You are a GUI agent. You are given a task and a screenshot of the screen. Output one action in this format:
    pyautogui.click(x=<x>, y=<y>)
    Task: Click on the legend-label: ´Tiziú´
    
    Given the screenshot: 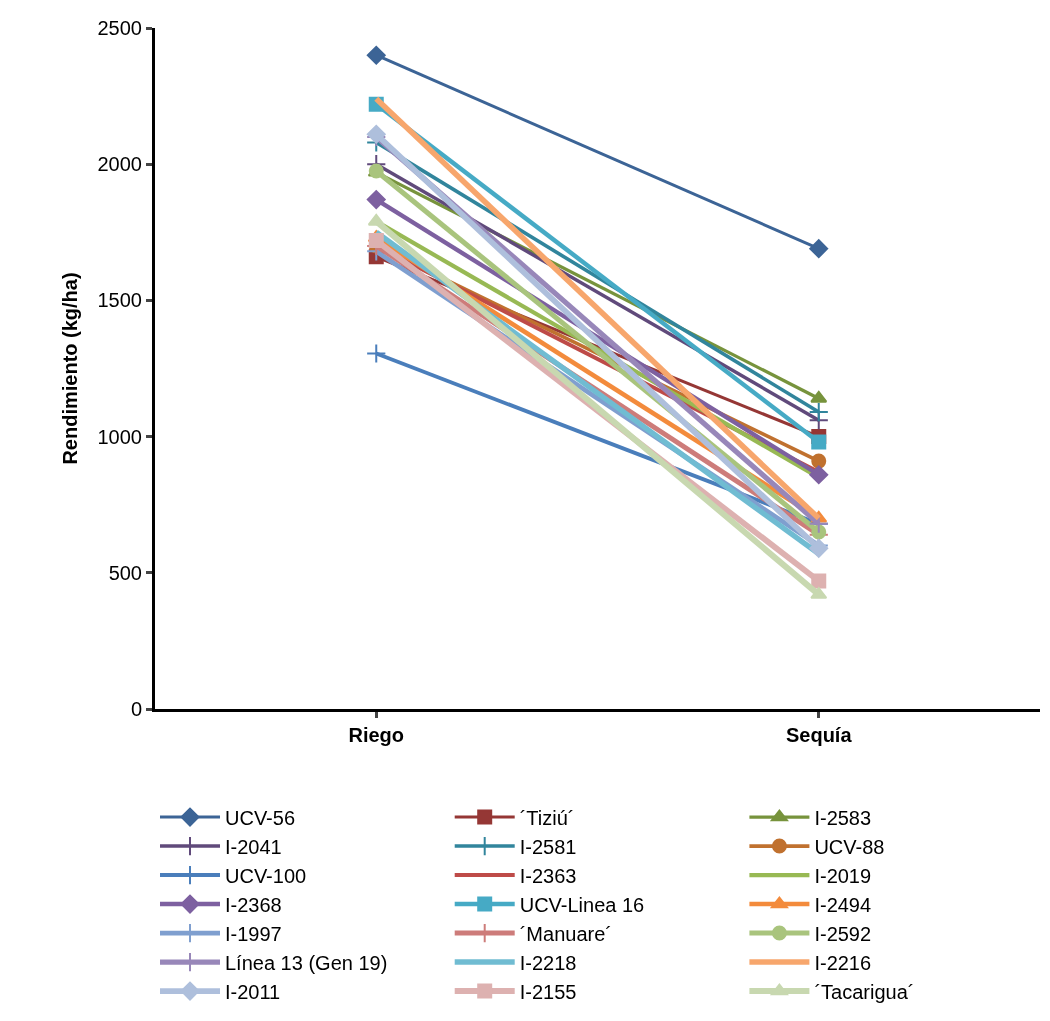 What is the action you would take?
    pyautogui.click(x=547, y=817)
    